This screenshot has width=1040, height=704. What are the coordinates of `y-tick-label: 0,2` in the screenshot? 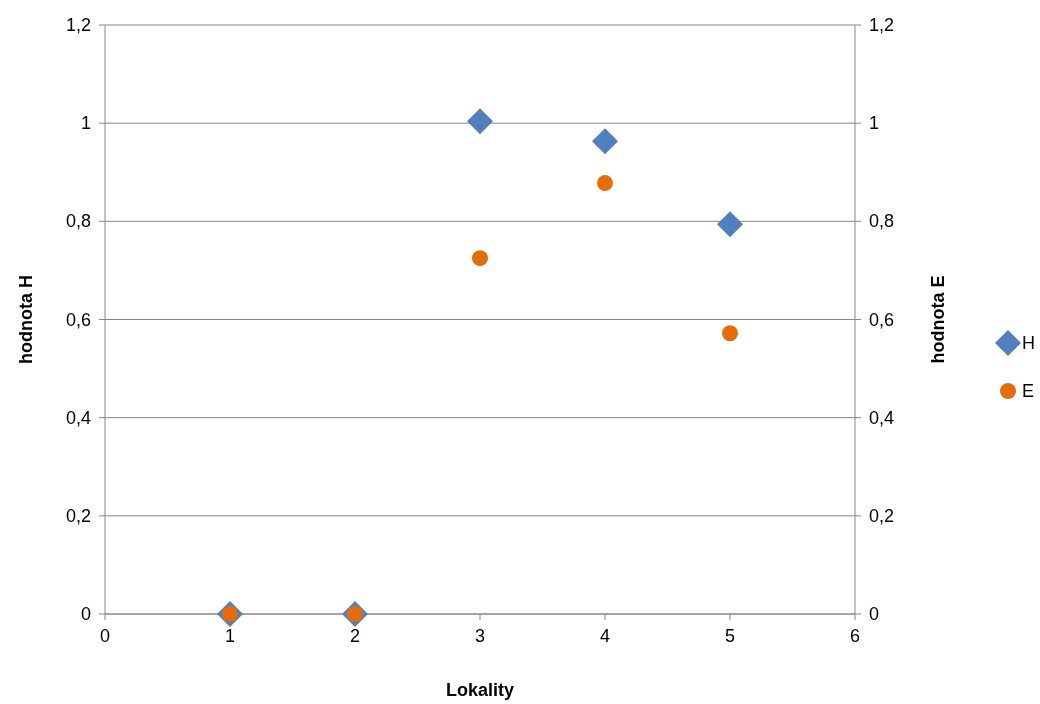 It's located at (78, 515).